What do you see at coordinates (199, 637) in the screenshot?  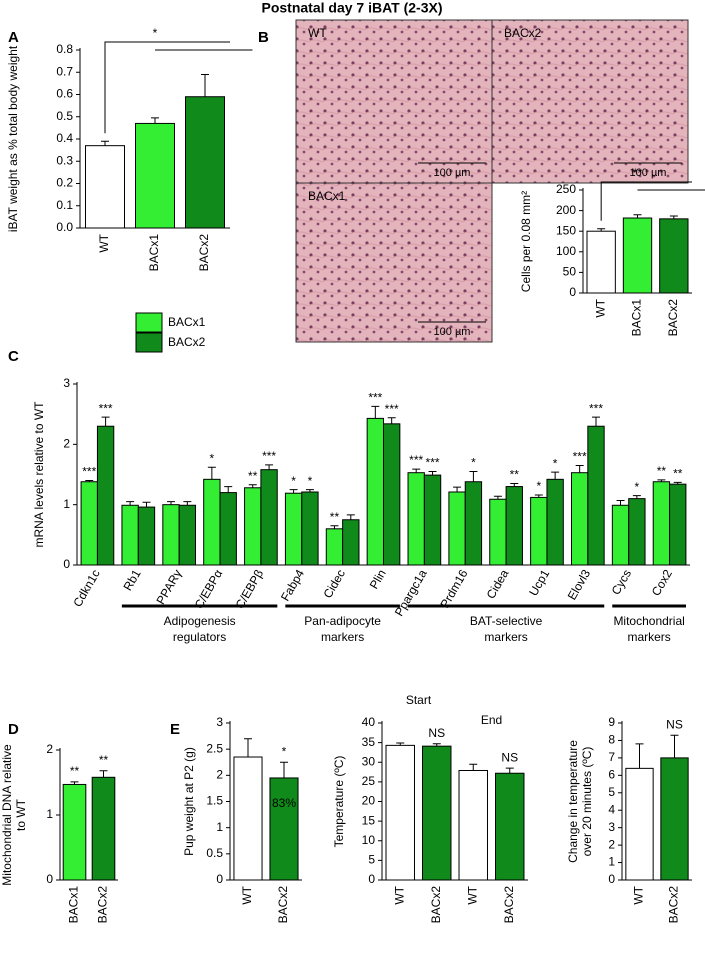 I see `group-label: regulators` at bounding box center [199, 637].